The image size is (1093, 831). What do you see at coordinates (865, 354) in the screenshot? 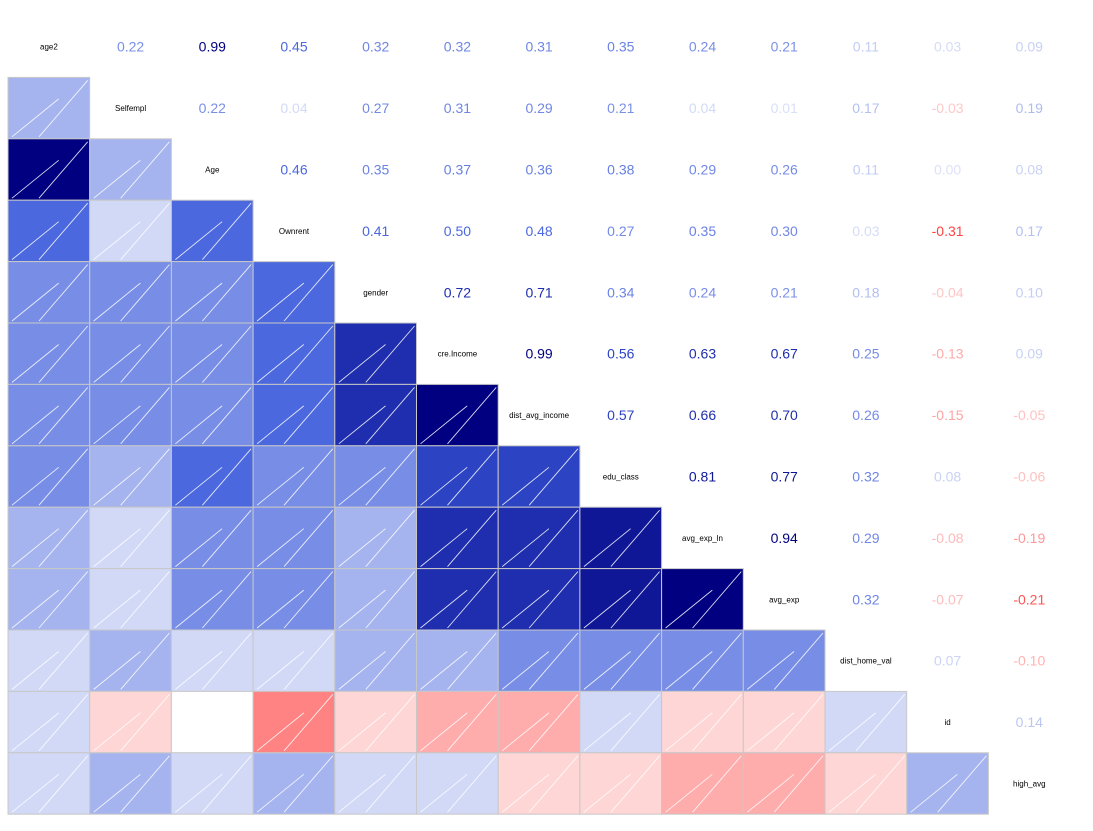
I see `value-cre.Income-dist_home_val: 0.25` at bounding box center [865, 354].